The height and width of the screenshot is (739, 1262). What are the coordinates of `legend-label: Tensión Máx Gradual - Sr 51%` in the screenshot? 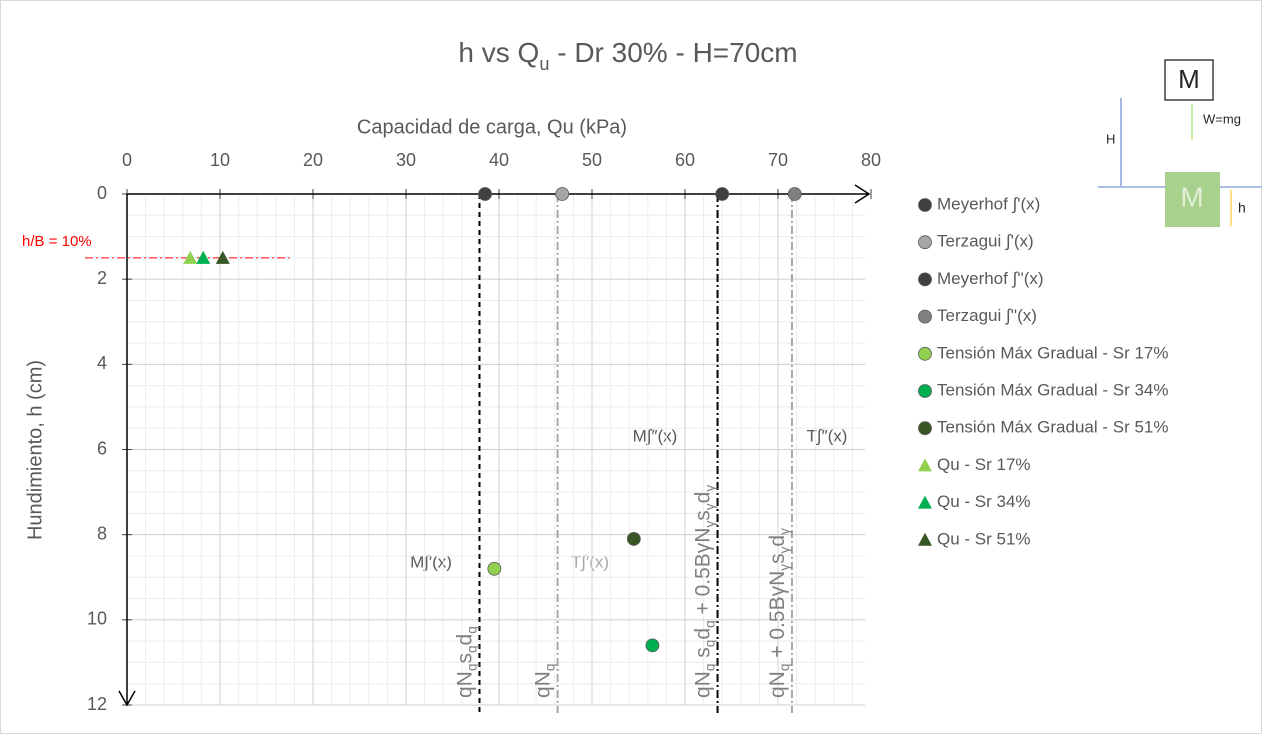 It's located at (1053, 427).